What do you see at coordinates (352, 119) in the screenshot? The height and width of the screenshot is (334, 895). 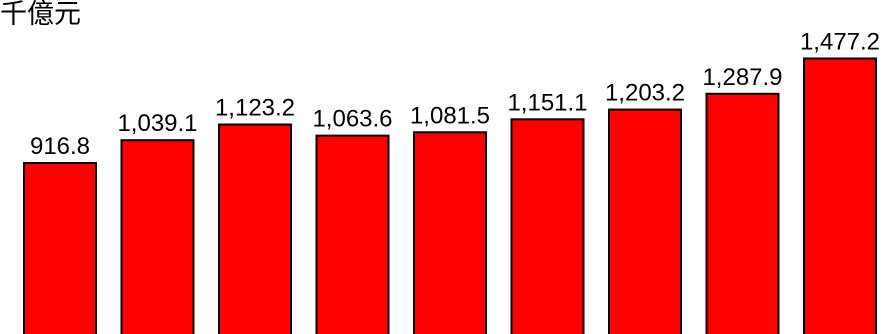 I see `bar-value-label-4: 1,063.6` at bounding box center [352, 119].